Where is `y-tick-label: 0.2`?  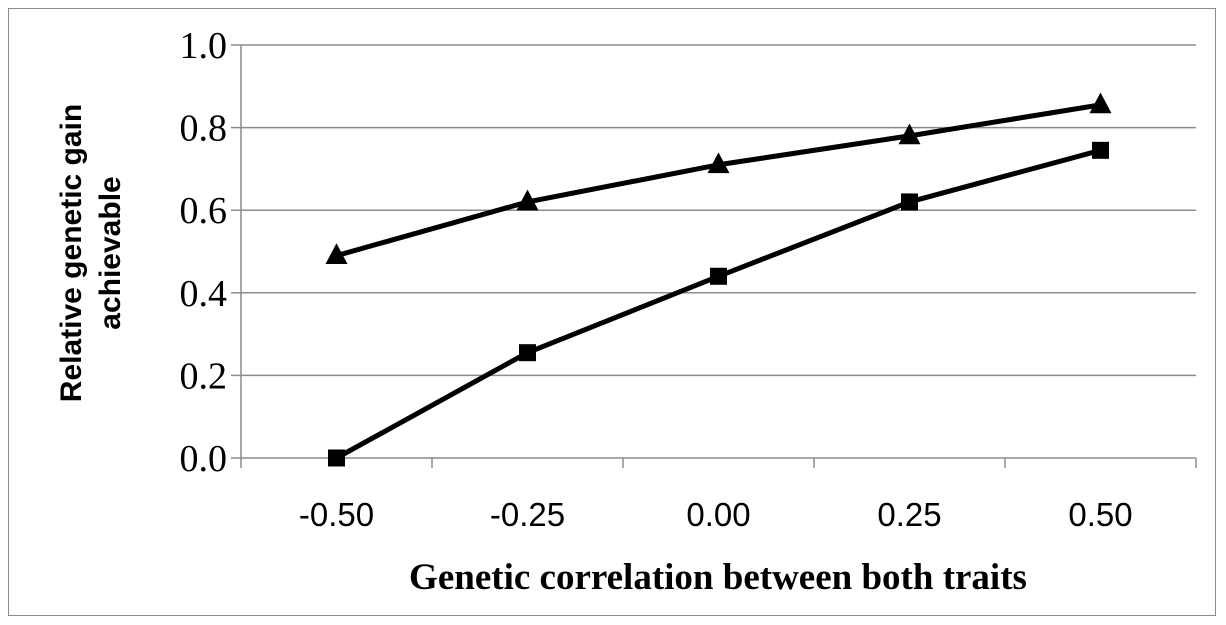 y-tick-label: 0.2 is located at coordinates (204, 376).